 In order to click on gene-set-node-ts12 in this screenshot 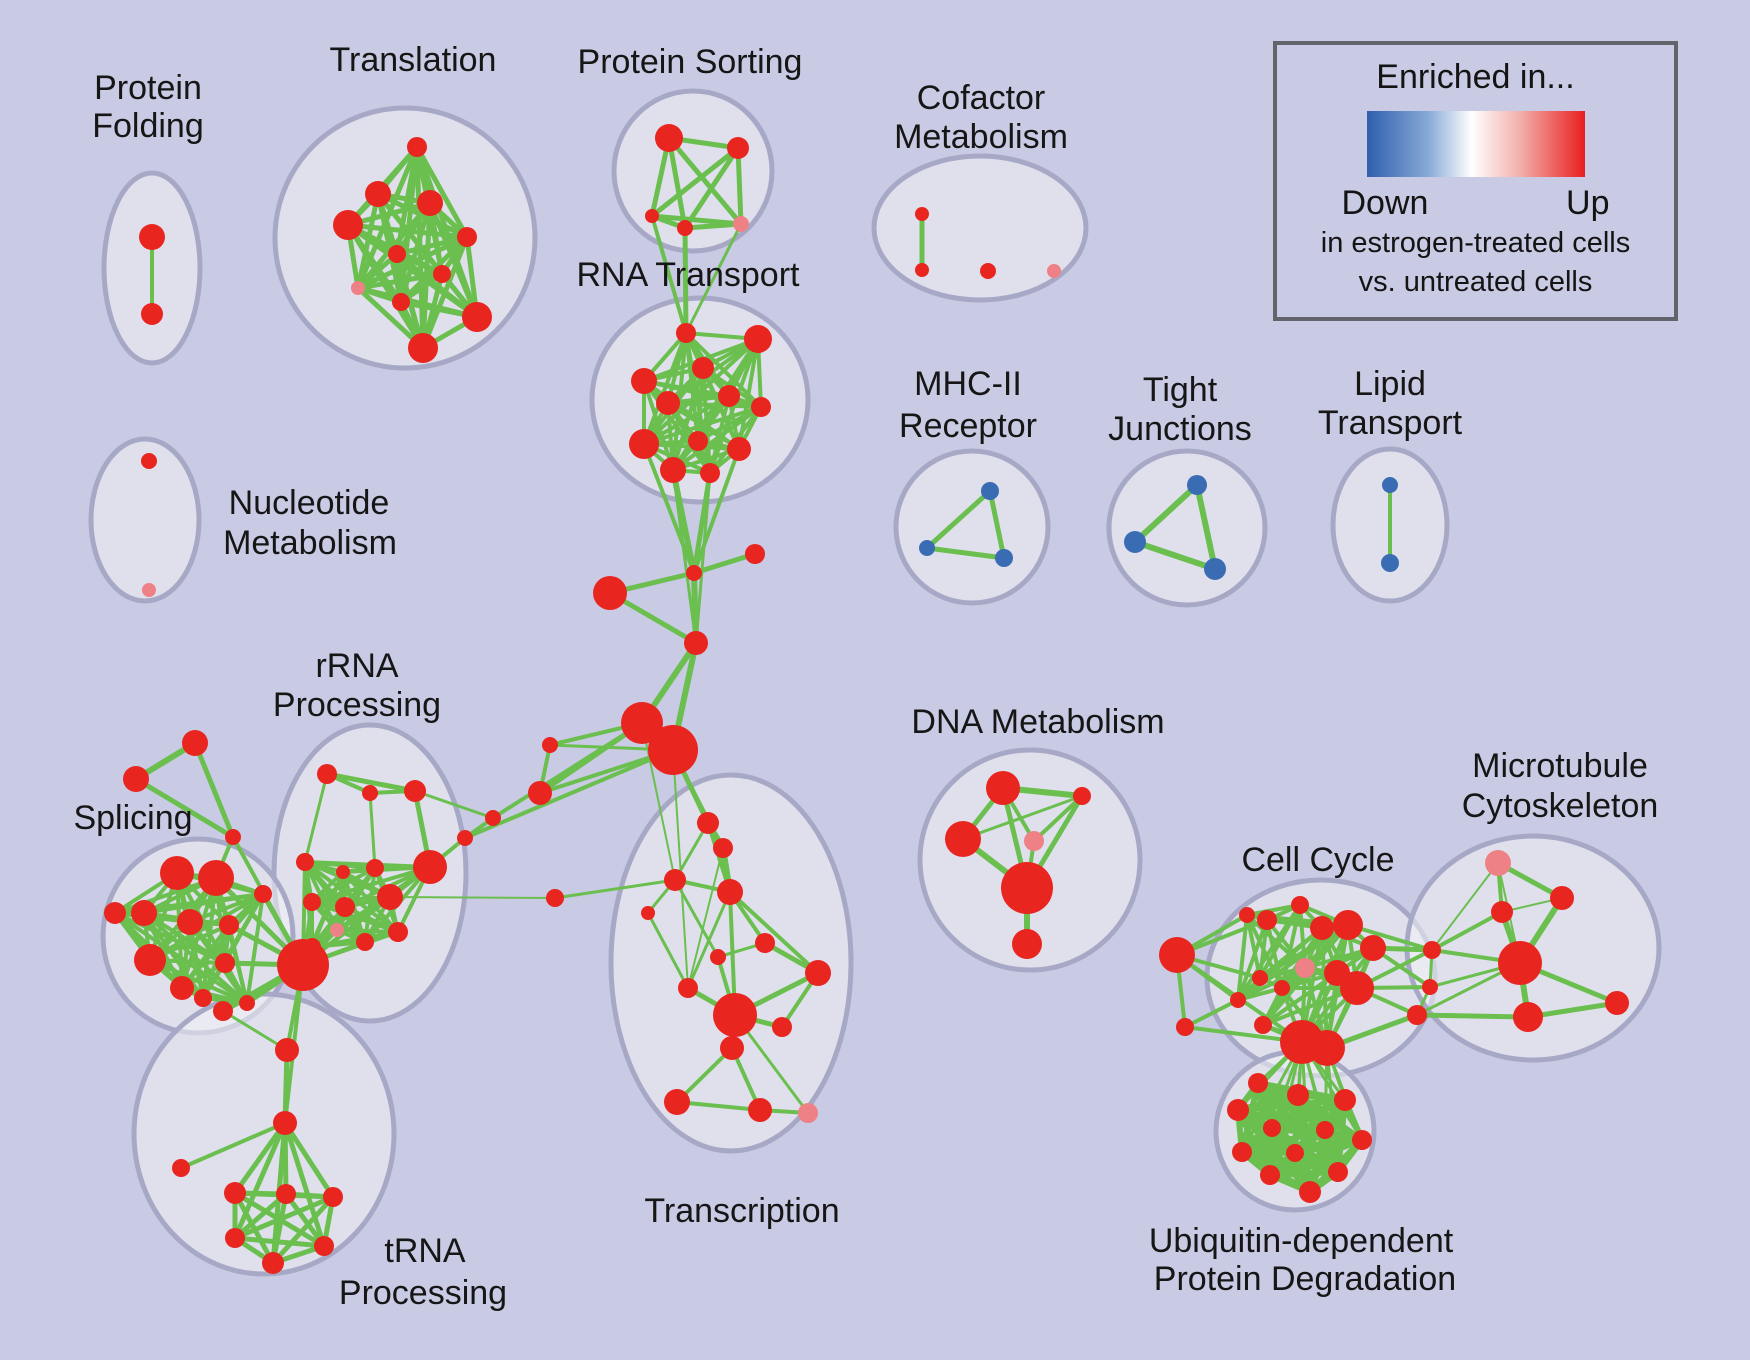, I will do `click(732, 1048)`.